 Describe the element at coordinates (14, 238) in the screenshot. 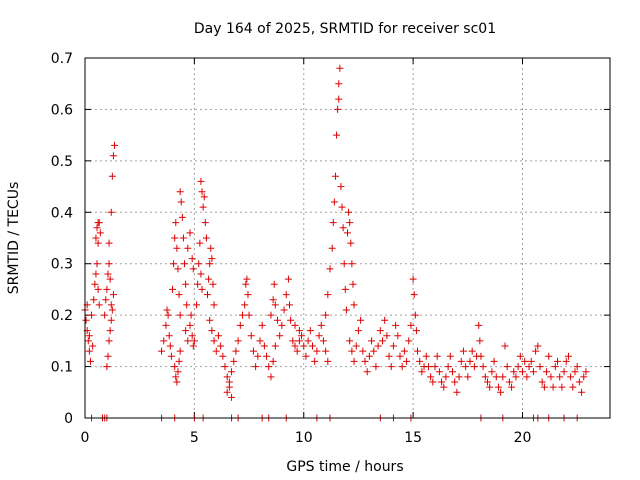

I see `y-axis-label: SRMTID / TECUs` at that location.